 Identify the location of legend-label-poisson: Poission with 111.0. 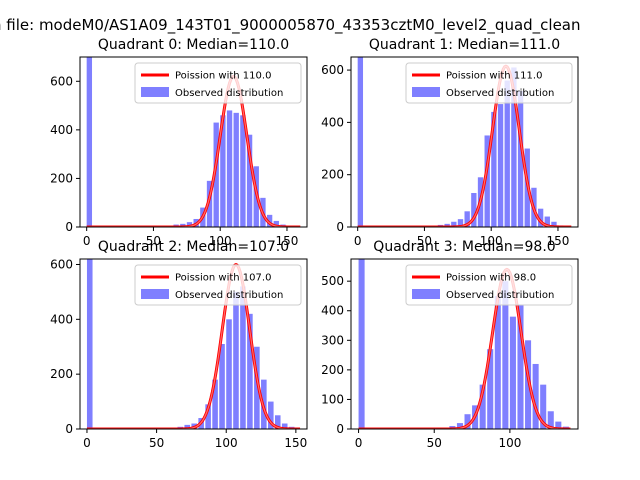
(494, 76).